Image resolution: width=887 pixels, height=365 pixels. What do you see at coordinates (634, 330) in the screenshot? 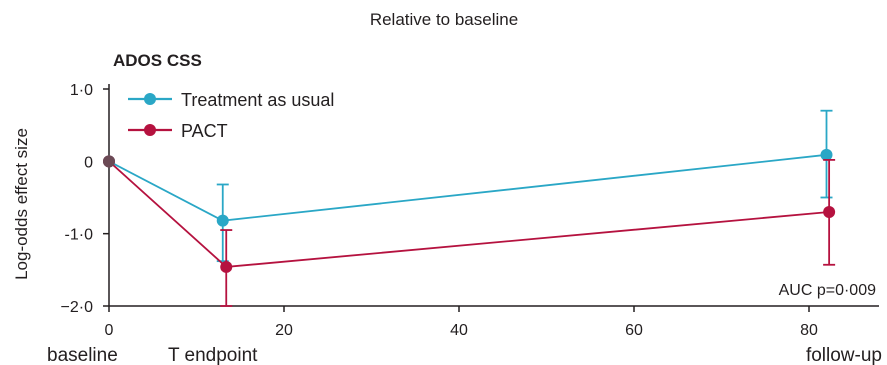
I see `x-tick-label: 60` at bounding box center [634, 330].